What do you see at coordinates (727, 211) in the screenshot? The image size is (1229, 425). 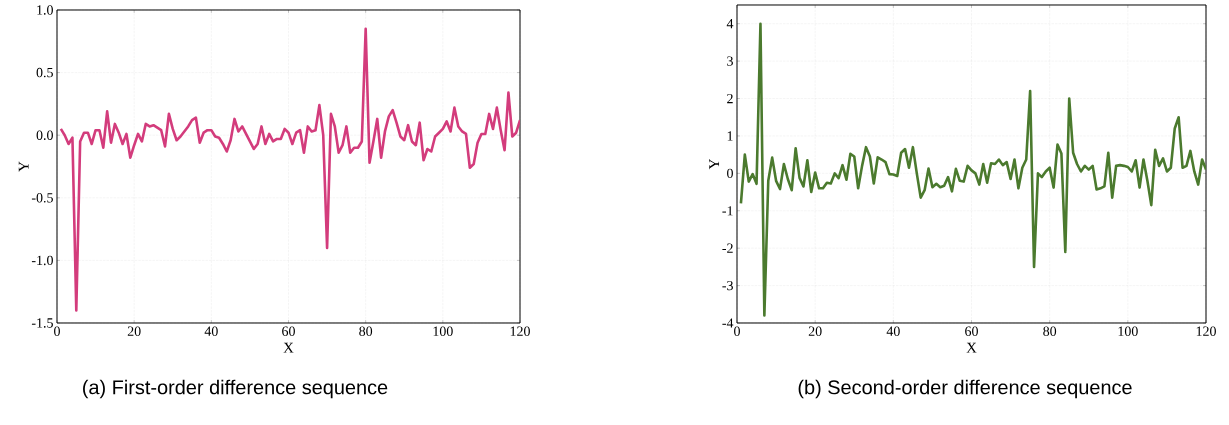 I see `y-tick-label: -1` at bounding box center [727, 211].